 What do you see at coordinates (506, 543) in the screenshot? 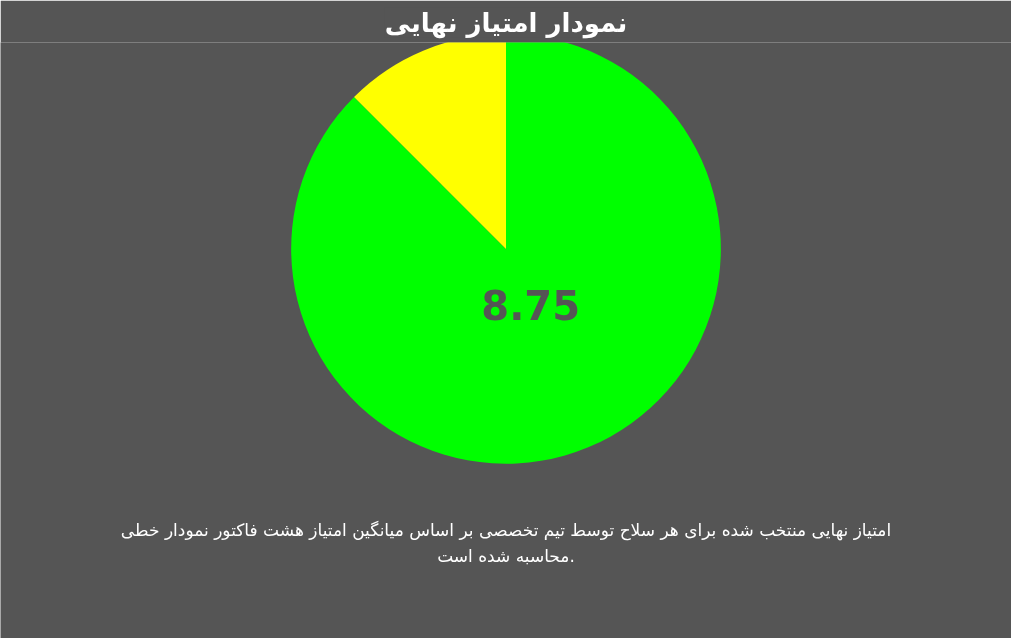
I see `text: امتیاز نهایی منتخب شده برای هر سلاح توسط تیم تخصصی بر اساس میانگین امتیاز هشت فاکتور نمودار خطی محاسبه شده است.` at bounding box center [506, 543].